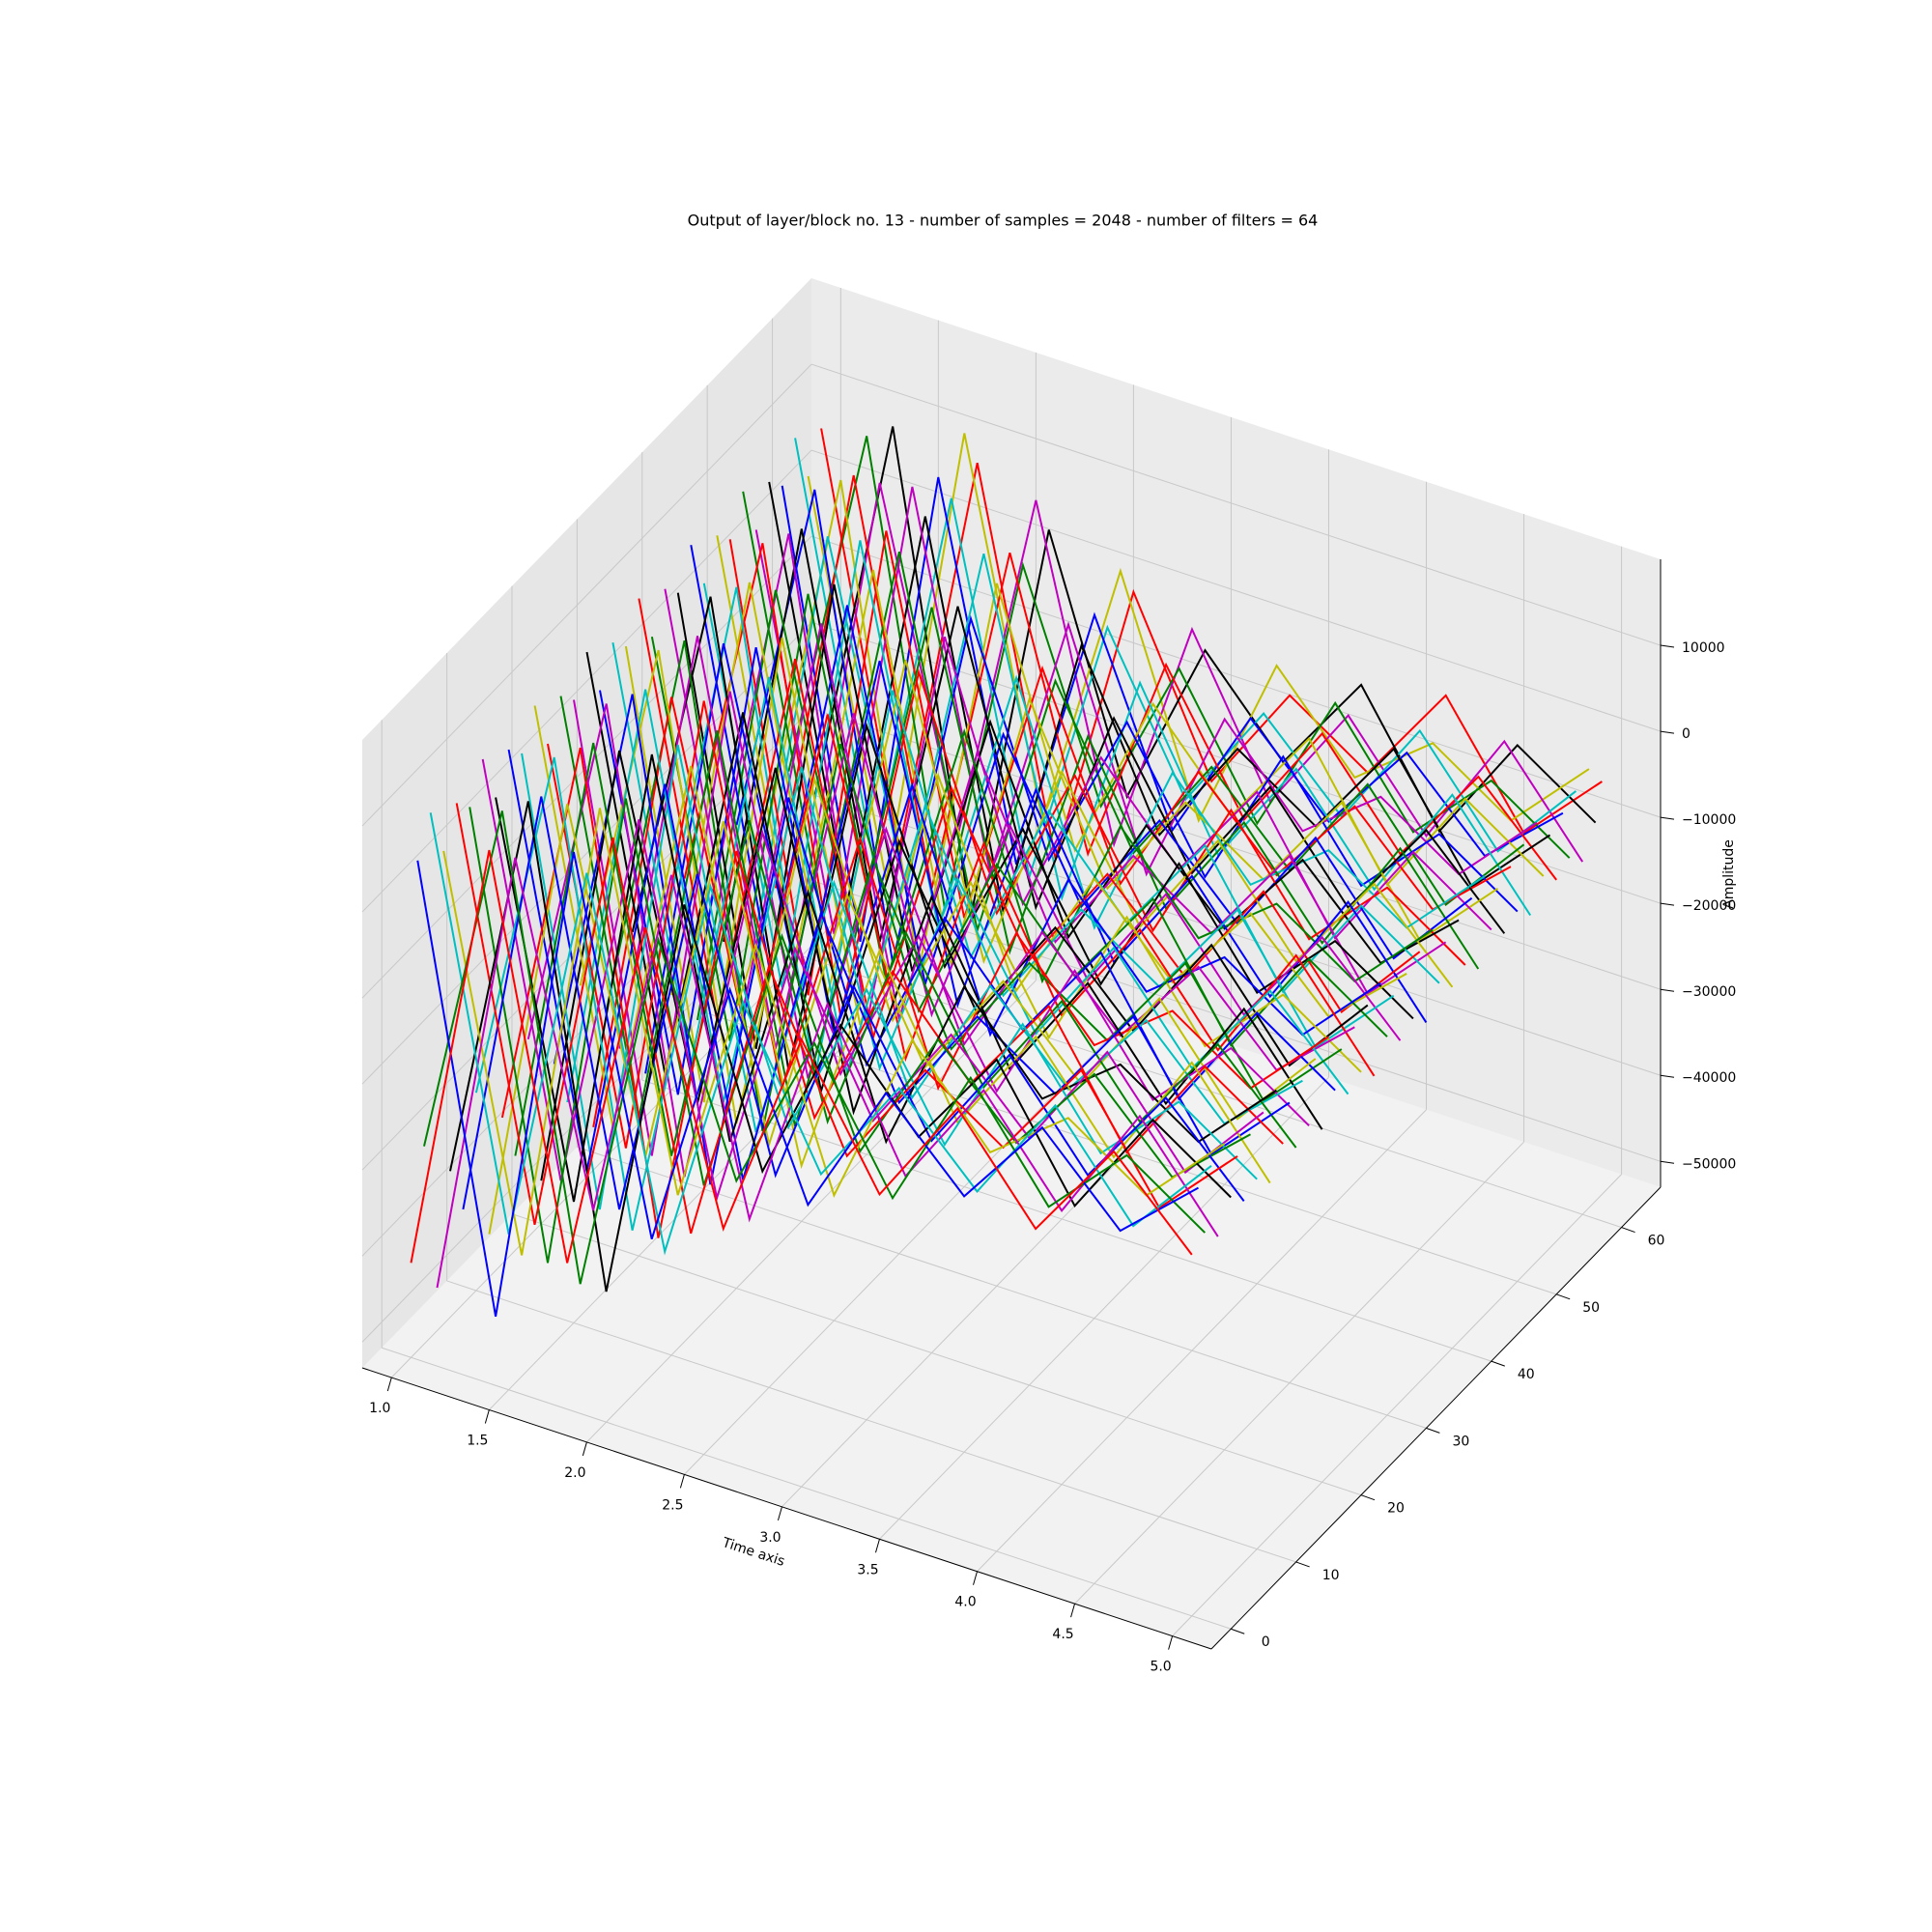 This screenshot has width=1932, height=1932. Describe the element at coordinates (867, 1569) in the screenshot. I see `x-tick-label: 3.5` at that location.